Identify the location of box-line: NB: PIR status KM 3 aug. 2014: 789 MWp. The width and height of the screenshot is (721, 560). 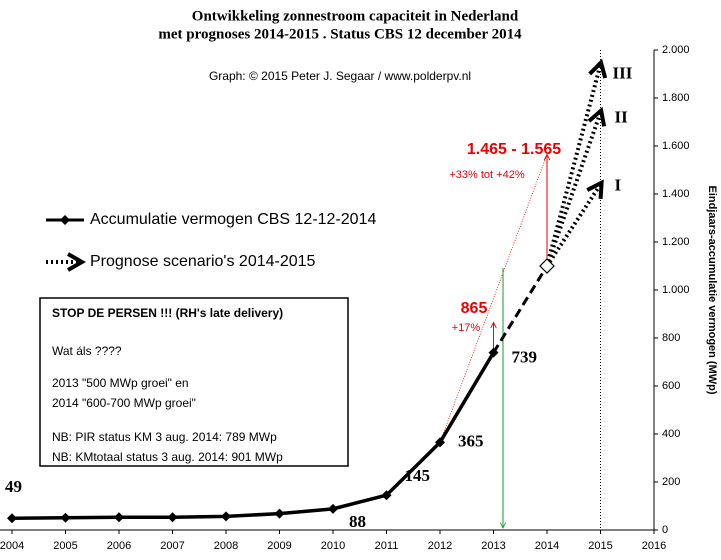
(164, 437).